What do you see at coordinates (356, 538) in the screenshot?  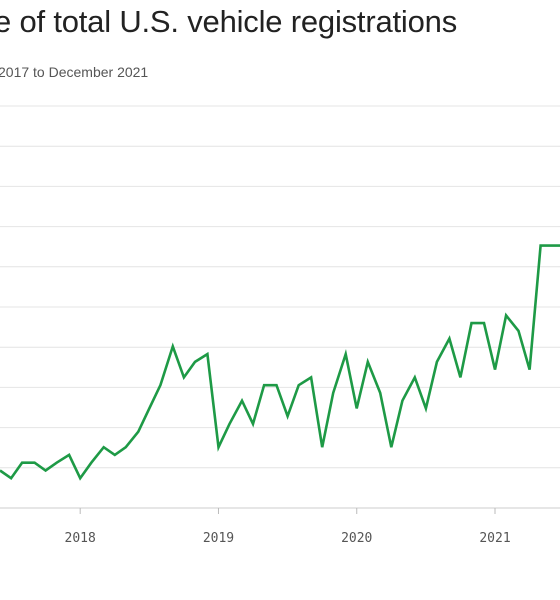 I see `x-tick-label: 2020` at bounding box center [356, 538].